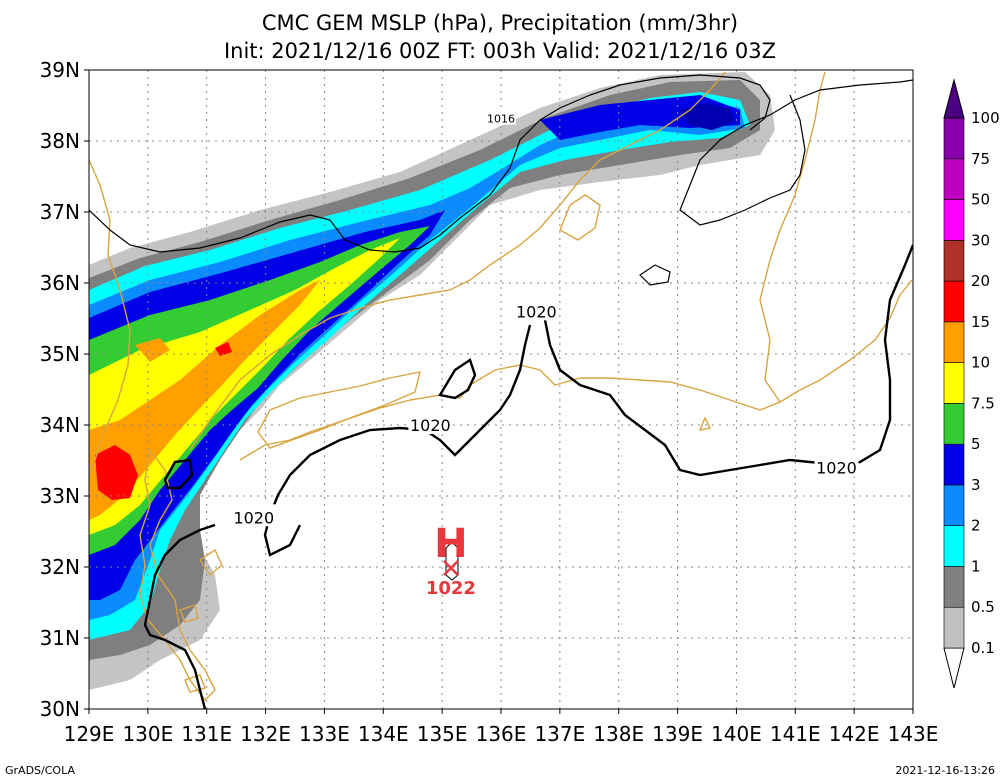 The image size is (1000, 779). I want to click on colorbar-label: 7.5, so click(983, 403).